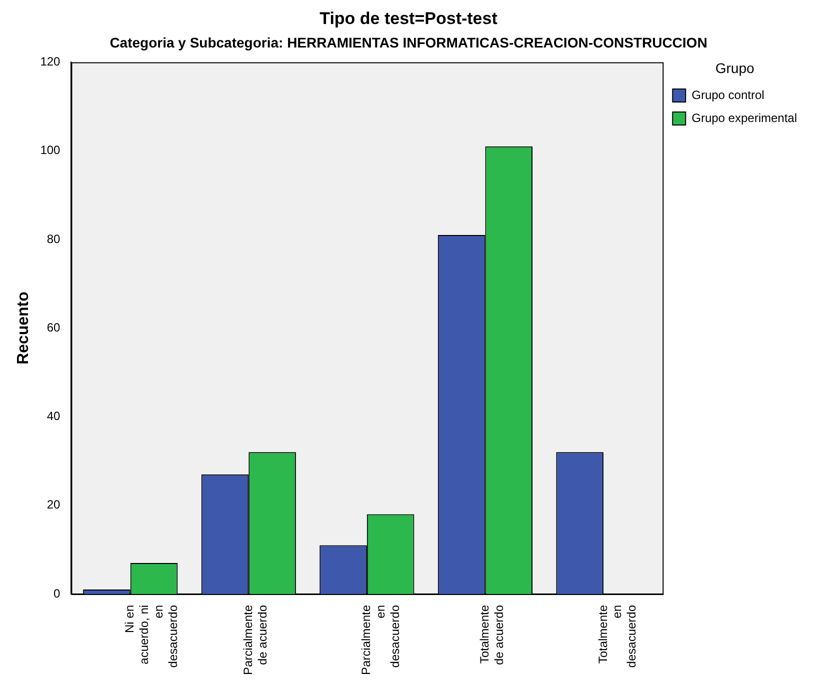 This screenshot has width=817, height=683. What do you see at coordinates (53, 239) in the screenshot?
I see `y-tick-label: 80` at bounding box center [53, 239].